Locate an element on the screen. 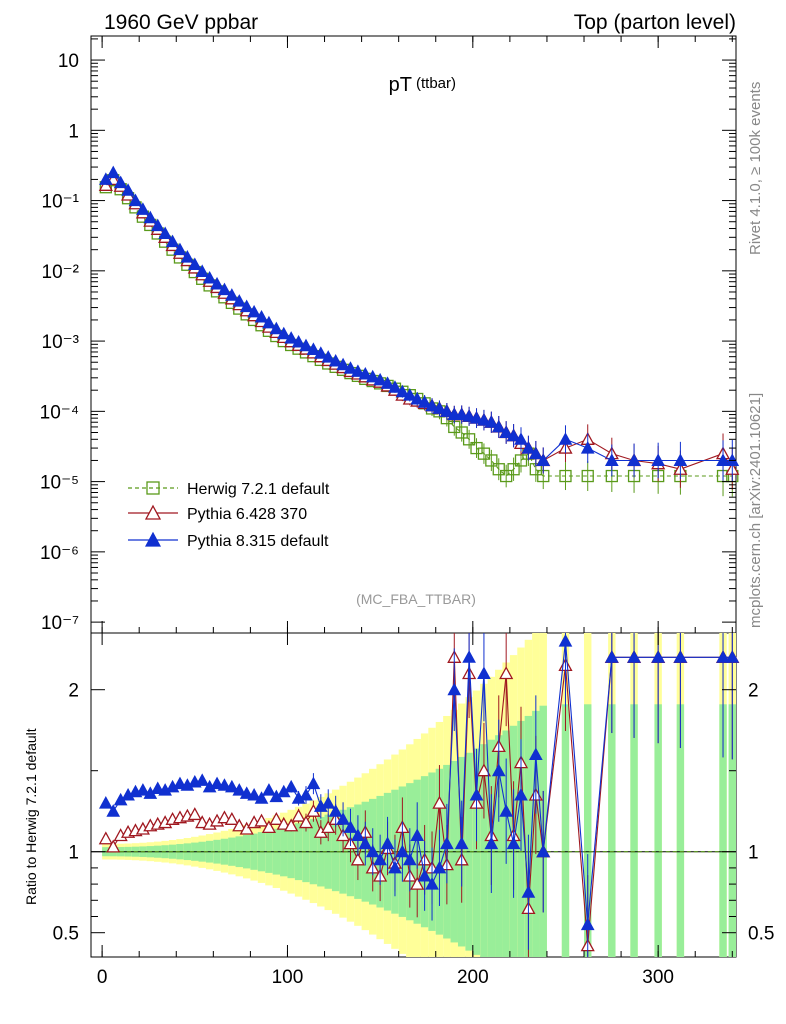 The width and height of the screenshot is (786, 1024). y-tick-label: 10⁻³ is located at coordinates (61, 342).